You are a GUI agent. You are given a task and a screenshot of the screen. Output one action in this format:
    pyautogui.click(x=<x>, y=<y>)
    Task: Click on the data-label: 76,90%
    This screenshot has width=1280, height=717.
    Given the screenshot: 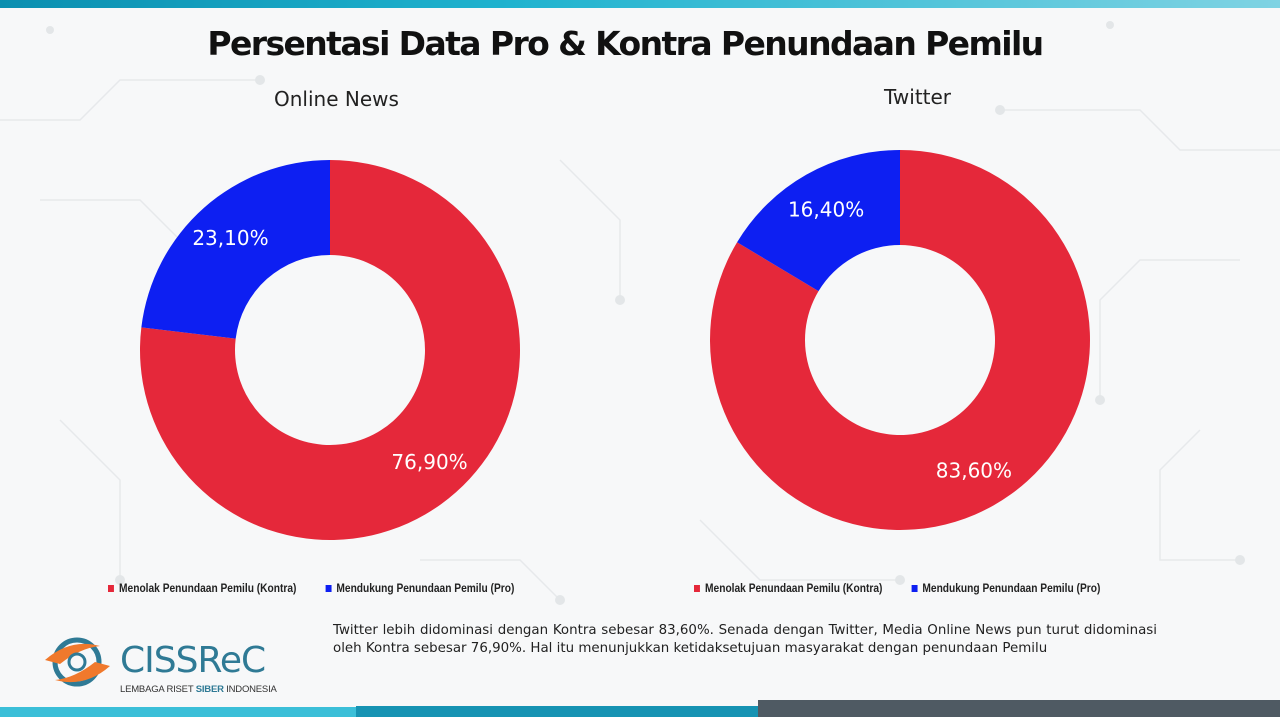 What is the action you would take?
    pyautogui.click(x=429, y=462)
    